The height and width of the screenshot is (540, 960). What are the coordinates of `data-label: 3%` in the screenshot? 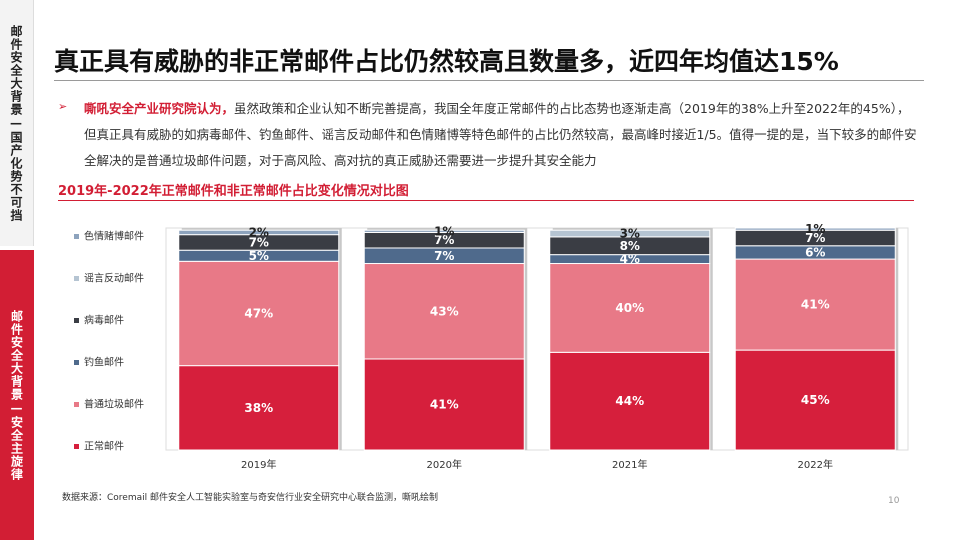 It's located at (630, 234).